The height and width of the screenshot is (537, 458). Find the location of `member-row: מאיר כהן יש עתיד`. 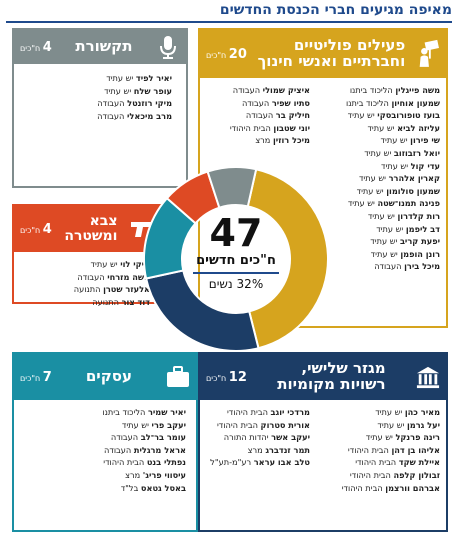

member-row: מאיר כהן יש עתיד is located at coordinates (391, 412).